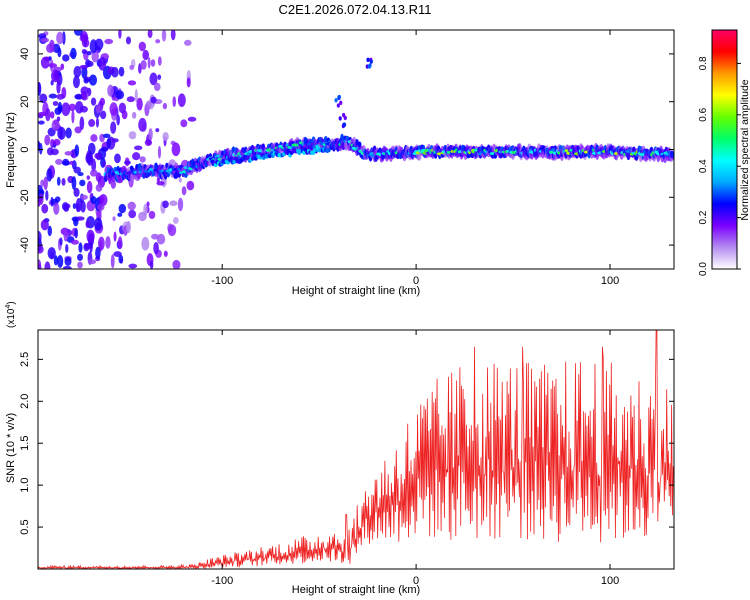  What do you see at coordinates (11, 318) in the screenshot?
I see `snr-multiplier-base: (x10` at bounding box center [11, 318].